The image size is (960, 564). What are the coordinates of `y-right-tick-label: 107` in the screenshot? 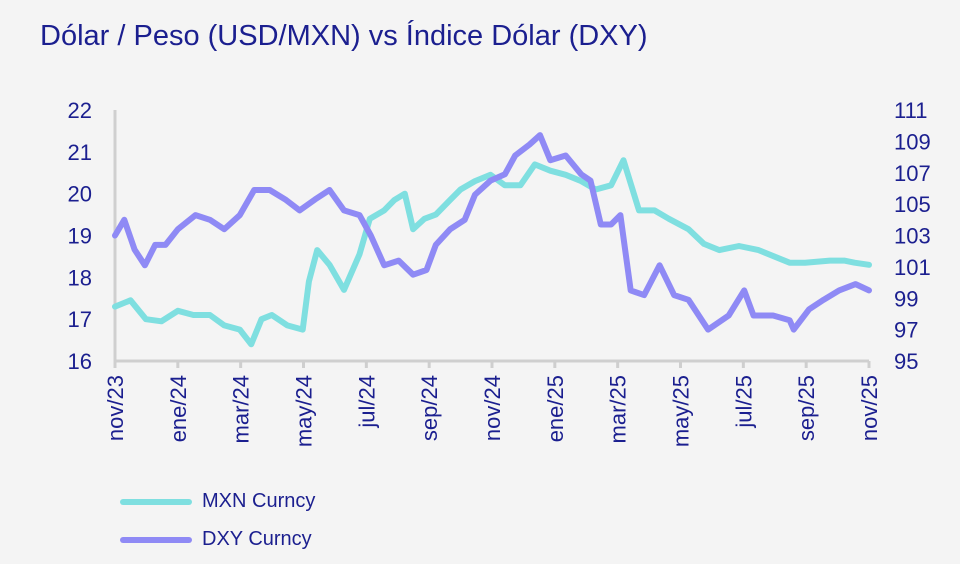 It's located at (912, 173).